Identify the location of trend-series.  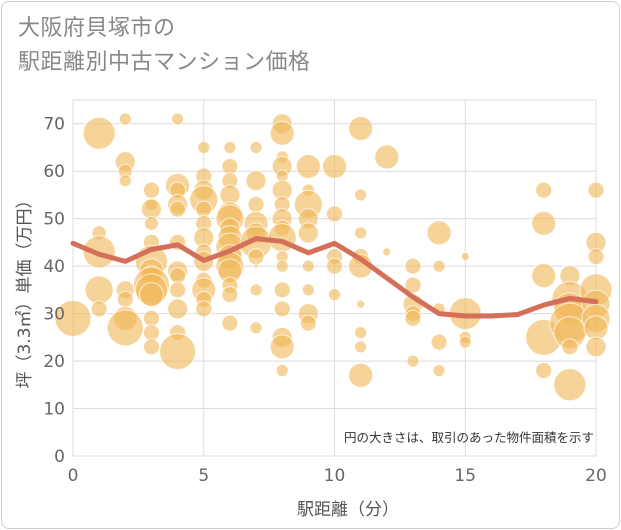
(334, 277).